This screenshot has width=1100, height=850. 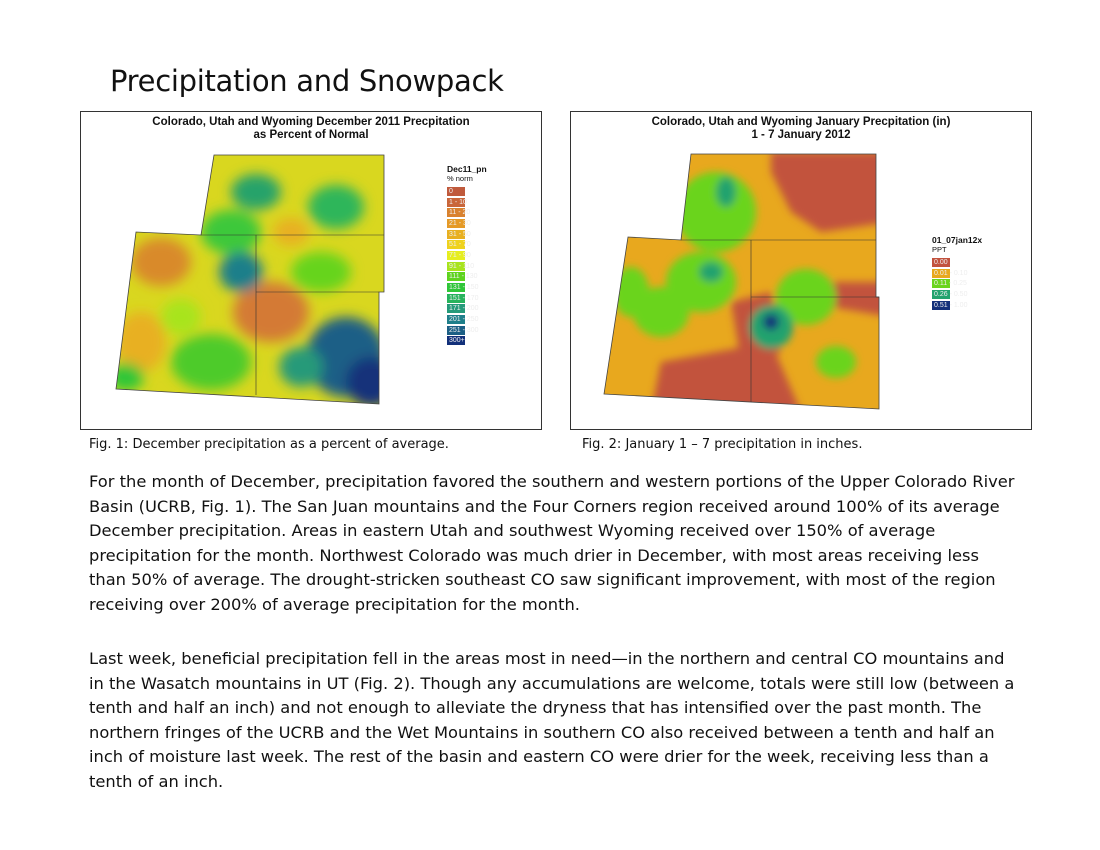 I want to click on figure-1-legend-label: 151 - 170, so click(x=464, y=298).